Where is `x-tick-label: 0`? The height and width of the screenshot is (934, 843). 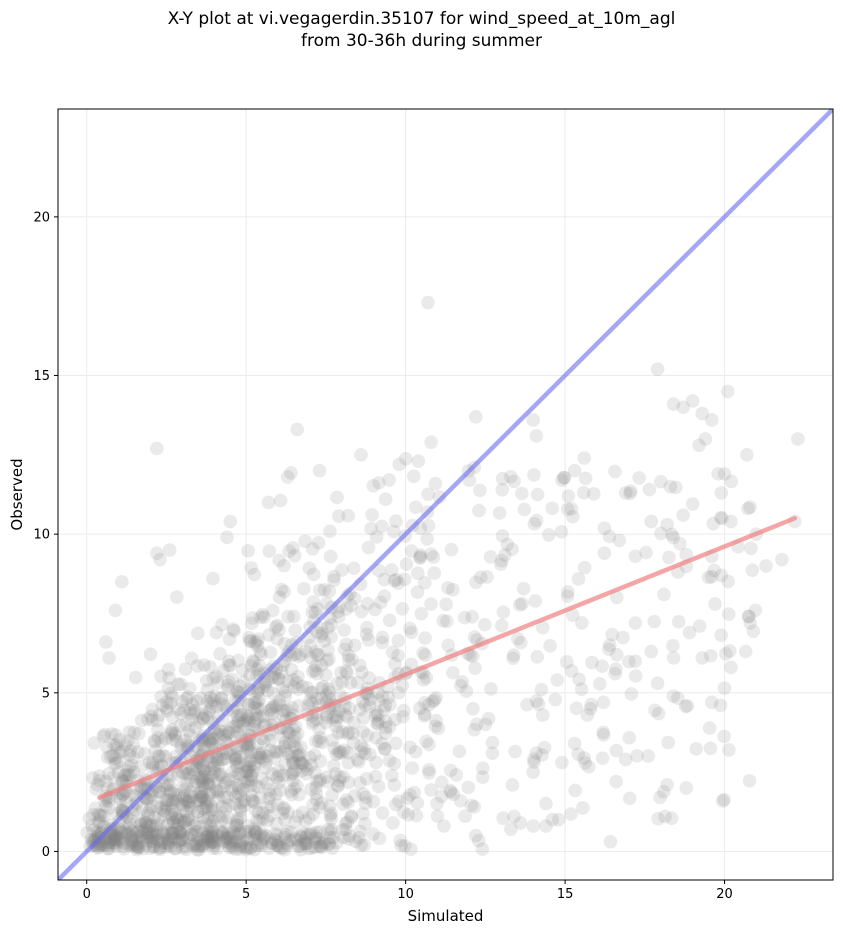 x-tick-label: 0 is located at coordinates (87, 894).